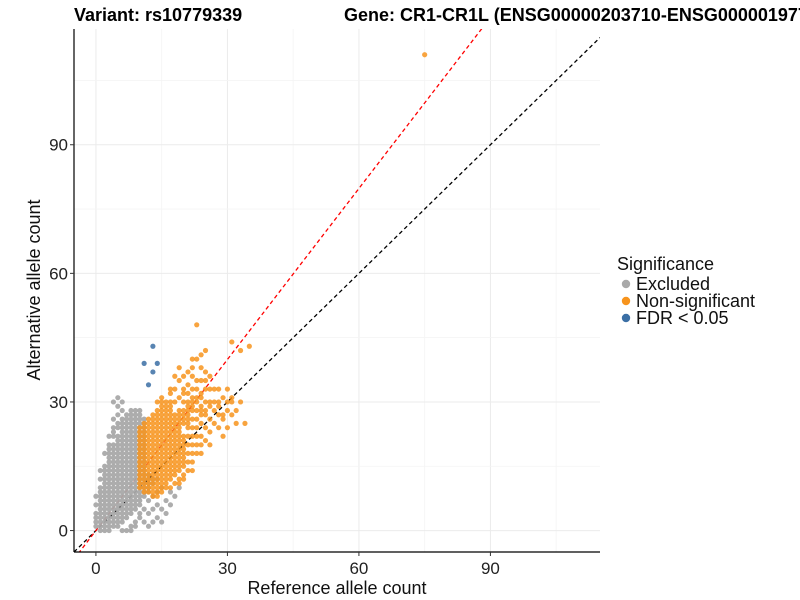 This screenshot has height=600, width=800. Describe the element at coordinates (682, 318) in the screenshot. I see `legend-label: FDR < 0.05` at that location.